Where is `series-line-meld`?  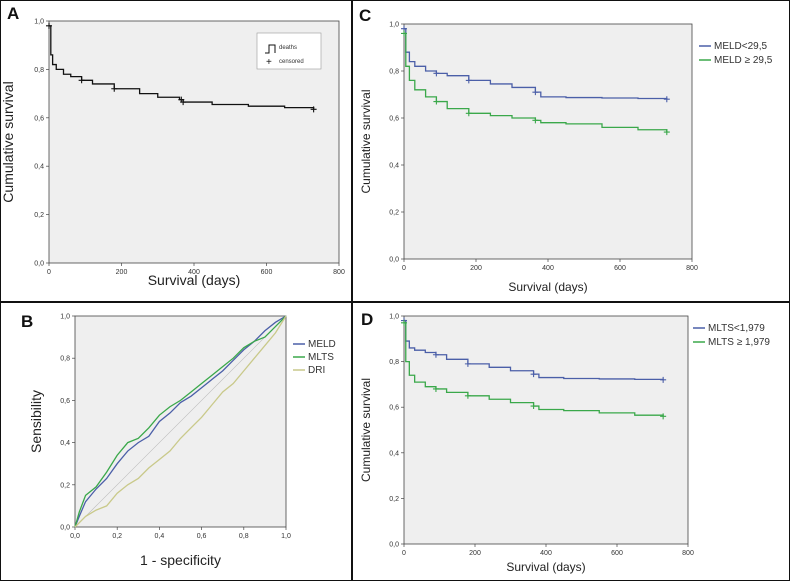 series-line-meld is located at coordinates (180, 421).